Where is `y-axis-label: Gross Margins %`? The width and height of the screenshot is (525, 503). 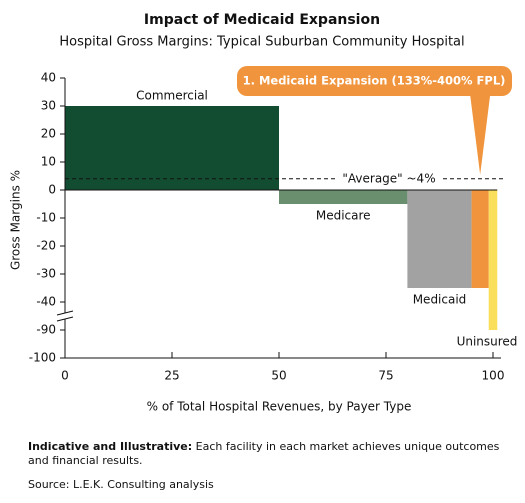
y-axis-label: Gross Margins % is located at coordinates (16, 220).